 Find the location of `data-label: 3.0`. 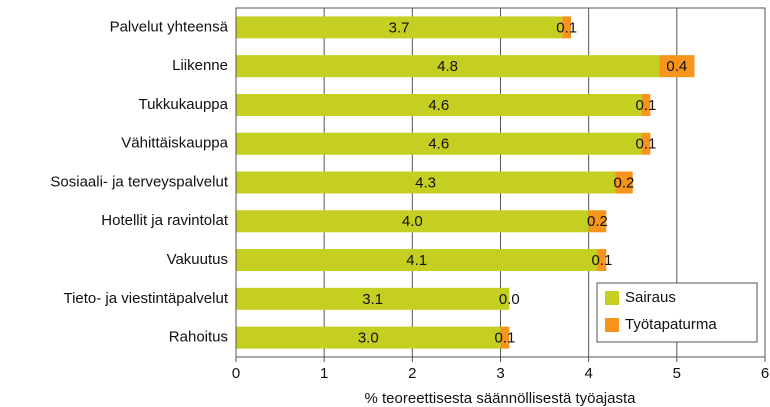

data-label: 3.0 is located at coordinates (368, 338).